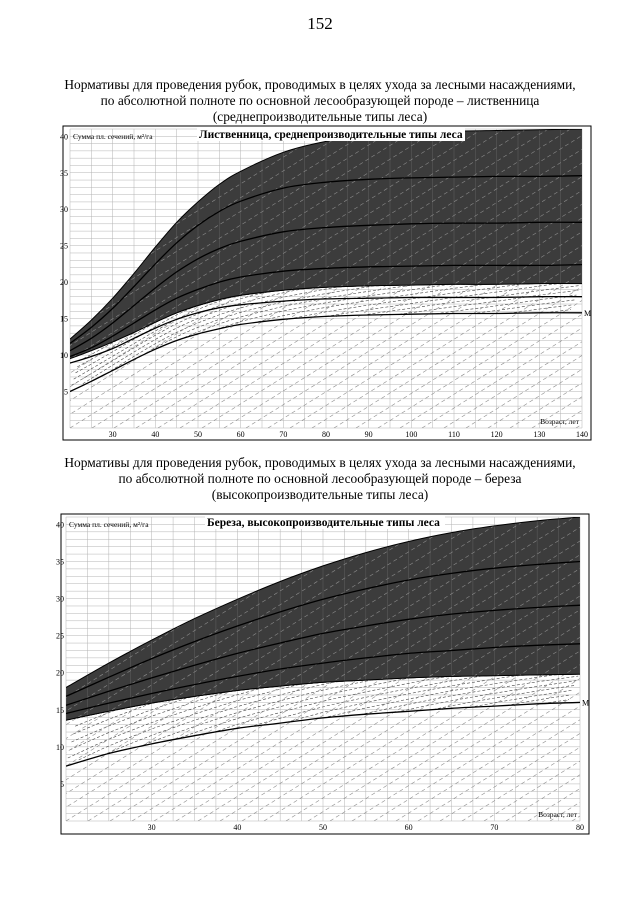 The image size is (640, 905). What do you see at coordinates (113, 434) in the screenshot?
I see `larch-x-tick-30: 30` at bounding box center [113, 434].